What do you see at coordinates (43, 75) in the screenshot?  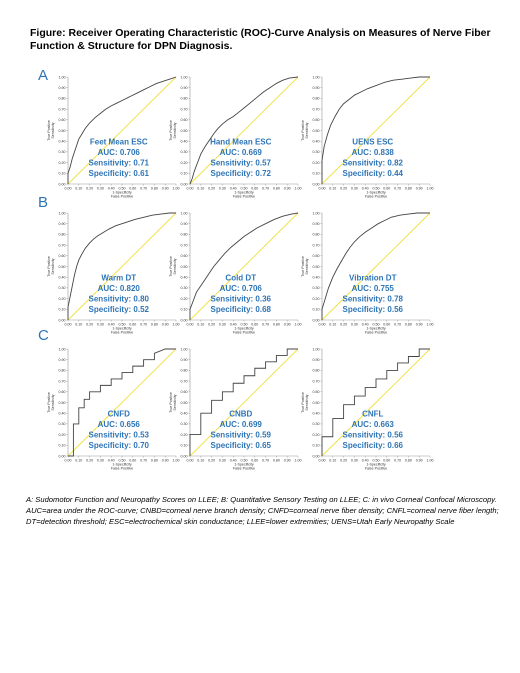 I see `row-letter-a: A` at bounding box center [43, 75].